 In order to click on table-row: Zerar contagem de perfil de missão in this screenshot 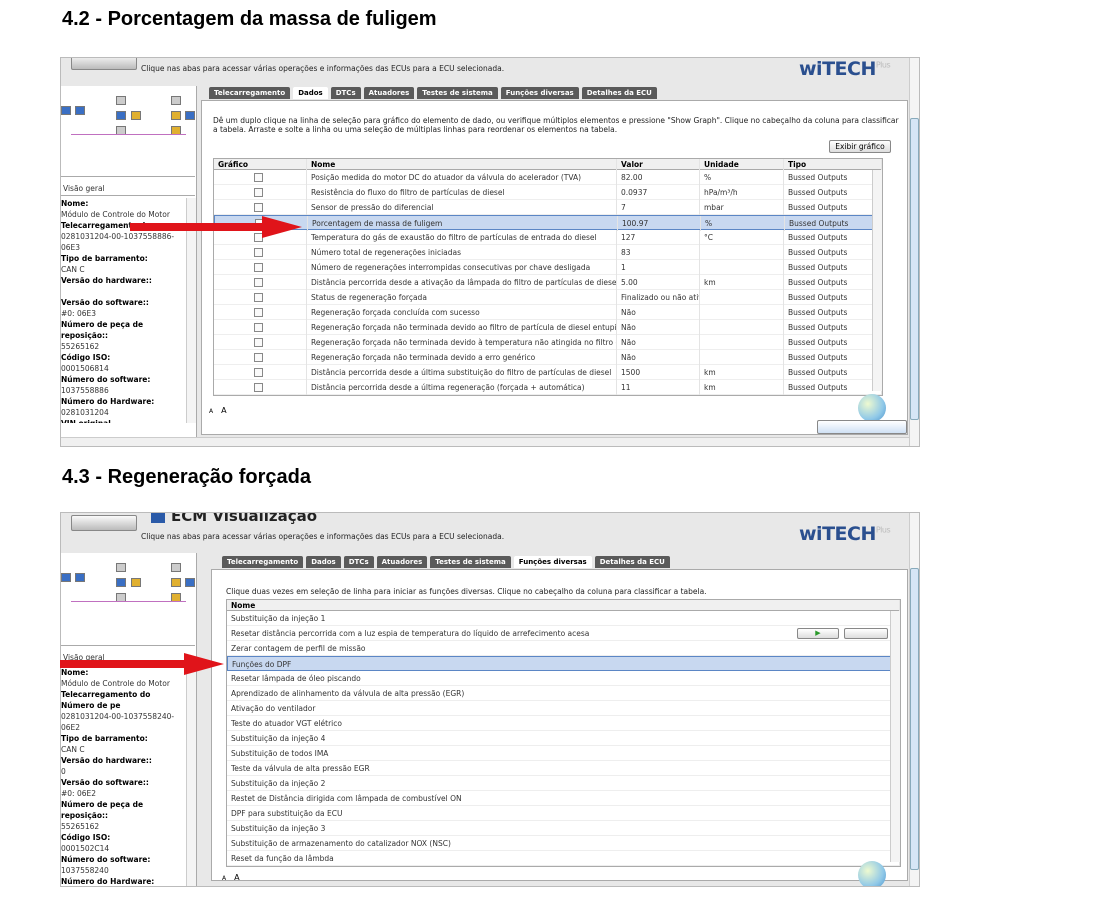, I will do `click(563, 648)`.